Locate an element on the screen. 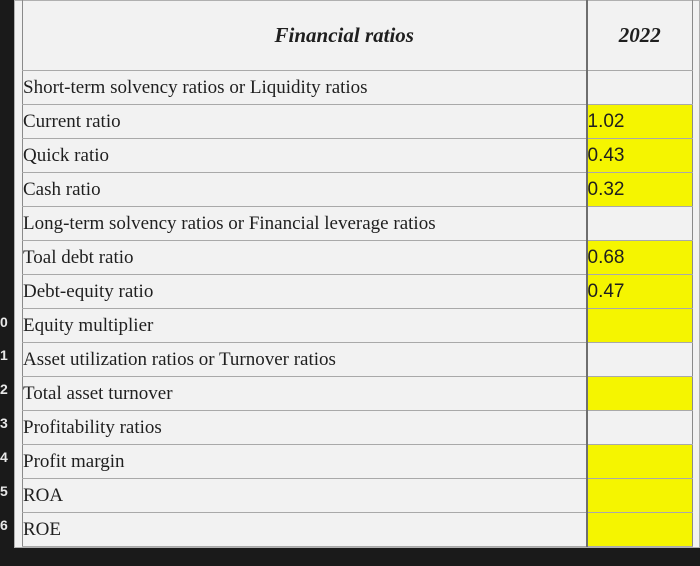  year-cell: 2022 is located at coordinates (639, 35).